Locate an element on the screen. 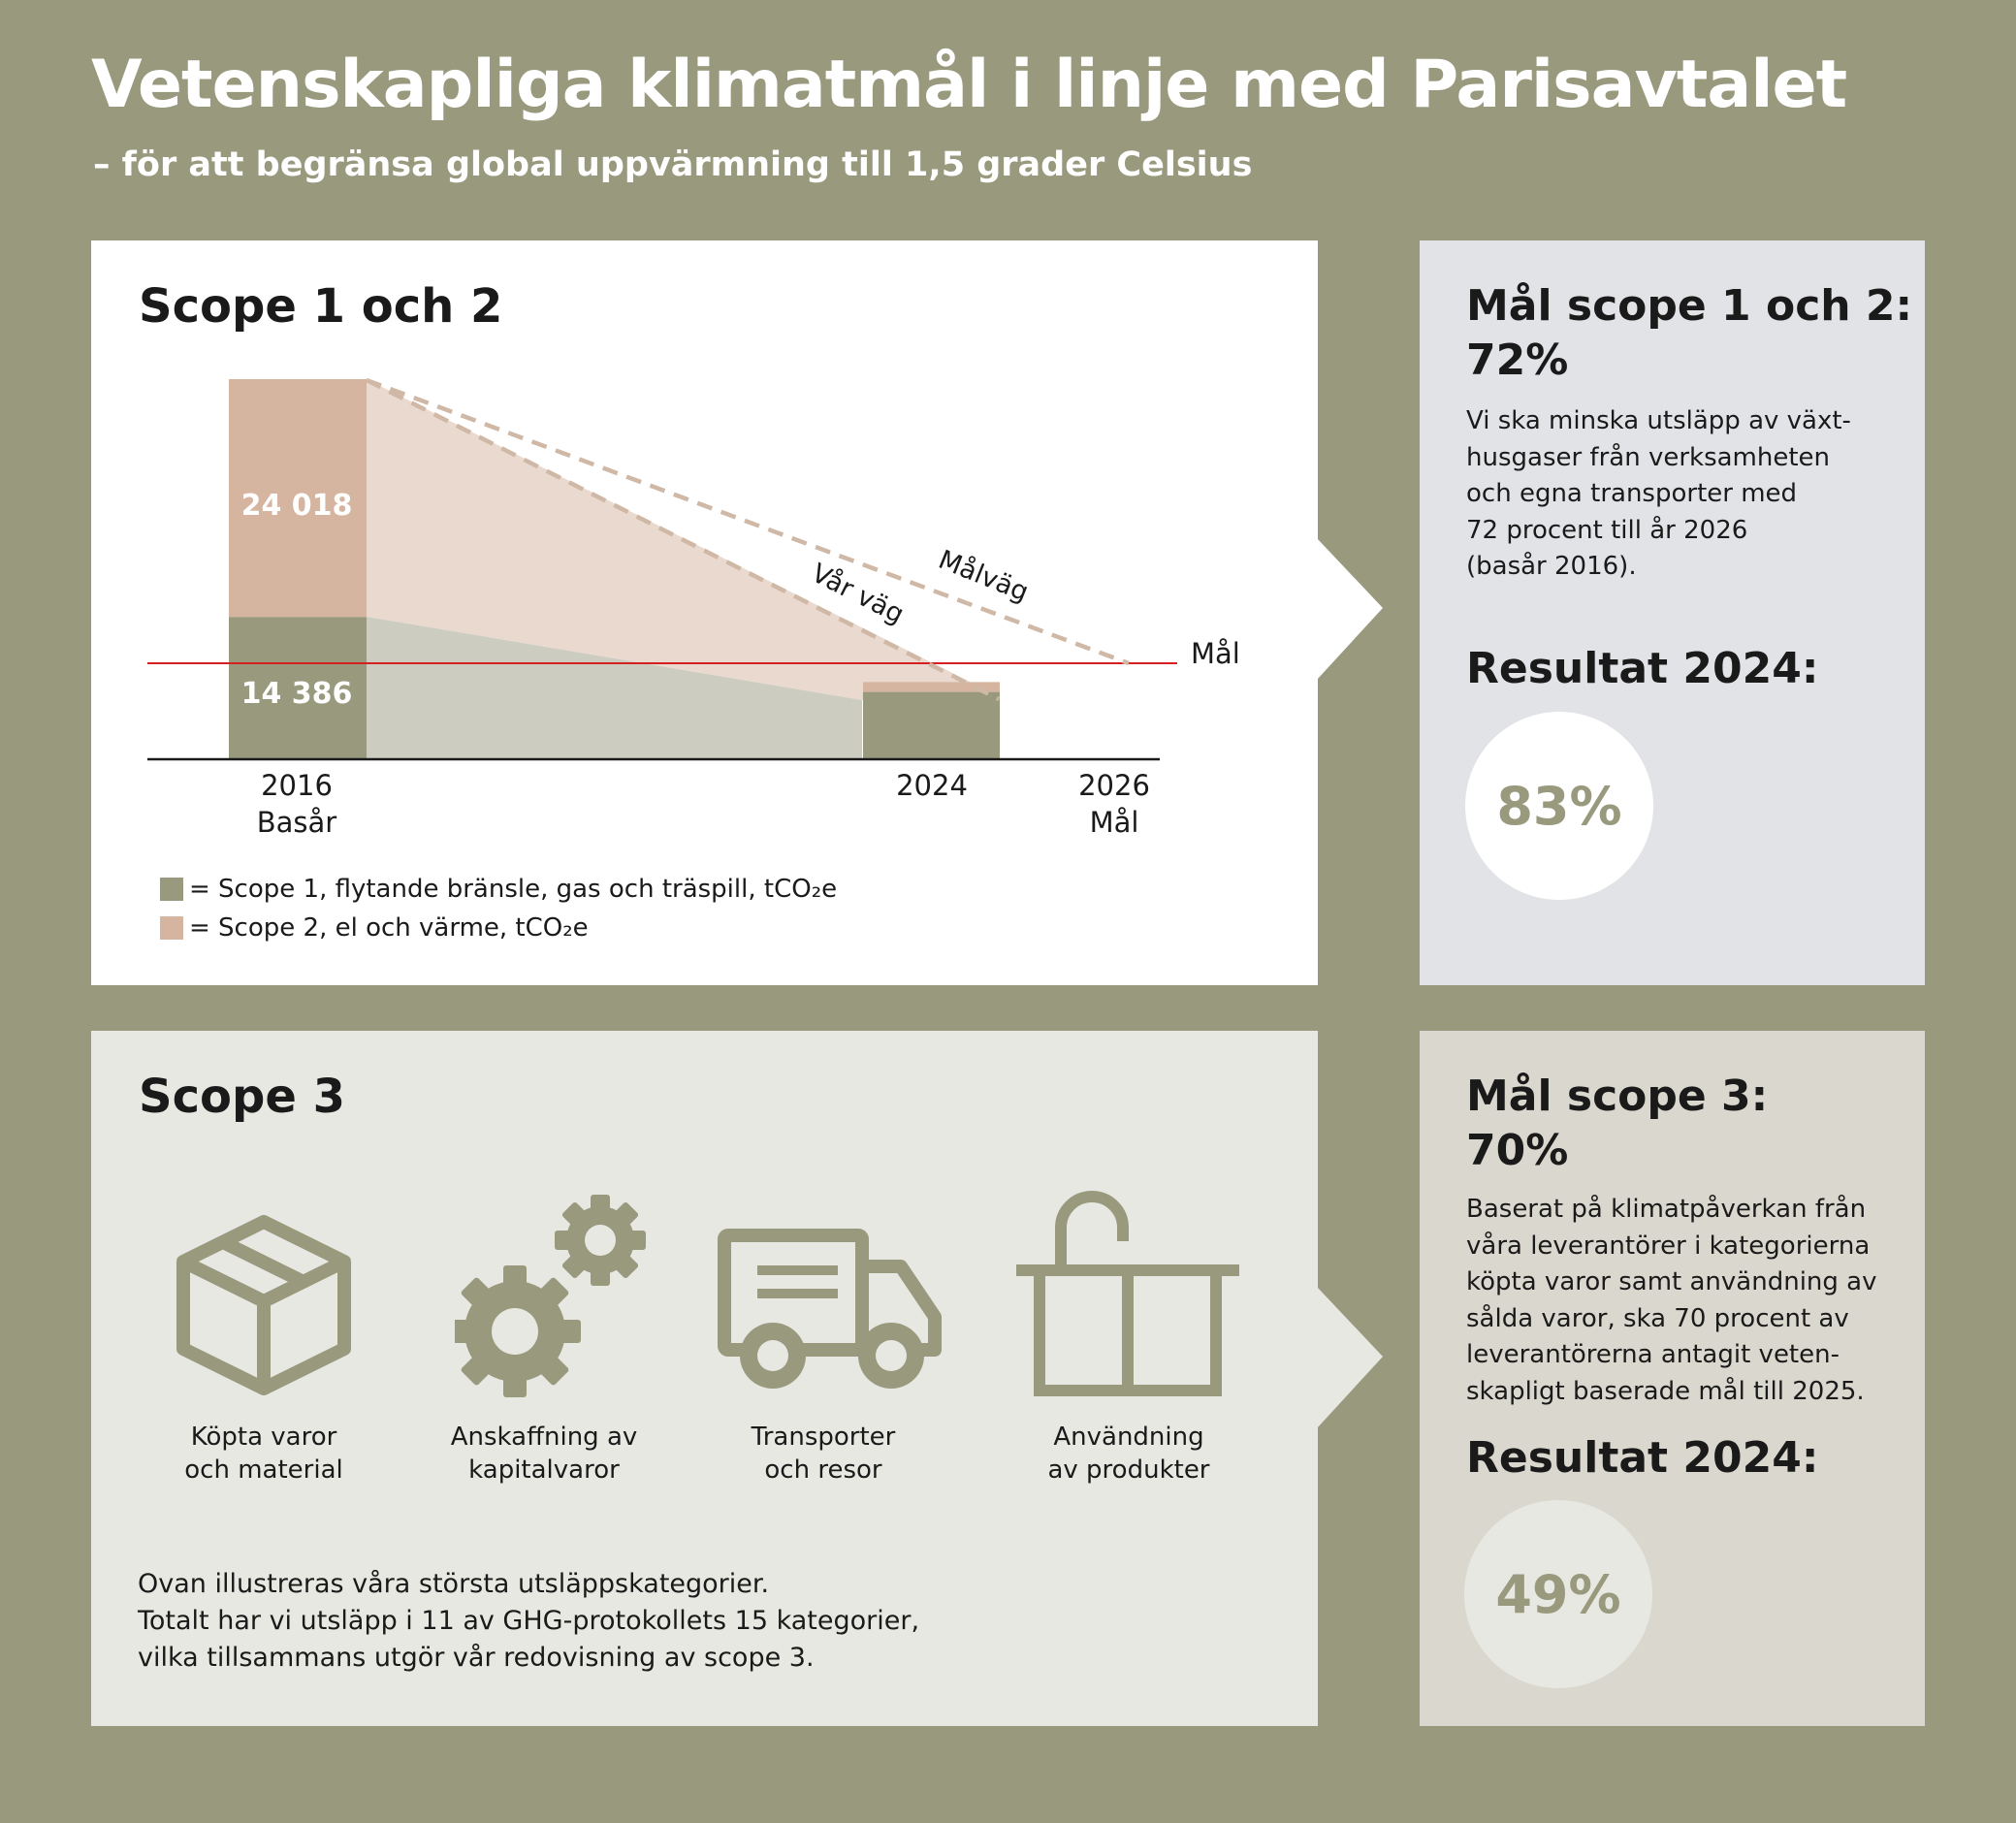 The width and height of the screenshot is (2016, 1823). data-label-scope2-2016: 24 018 is located at coordinates (297, 506).